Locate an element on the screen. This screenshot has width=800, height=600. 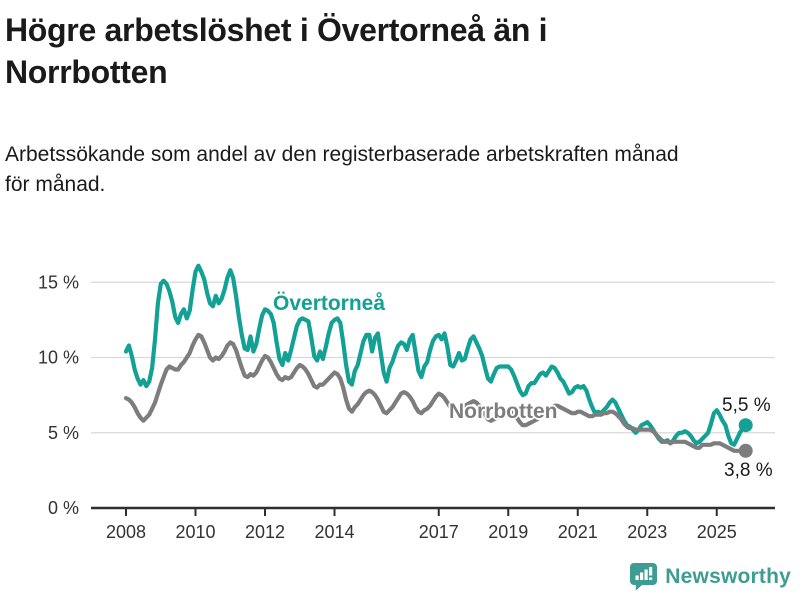
x-tick-label: 2017 is located at coordinates (439, 532).